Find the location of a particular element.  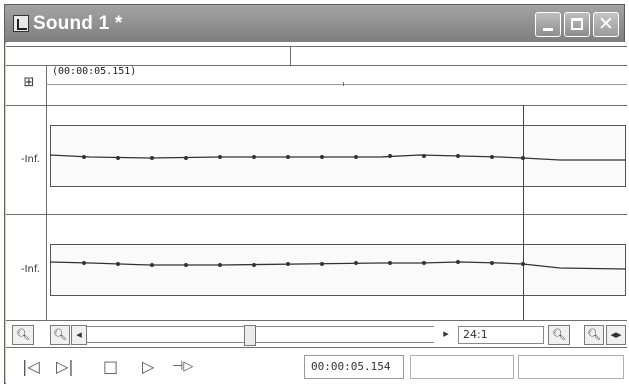

channel-2-envelope is located at coordinates (338, 270).